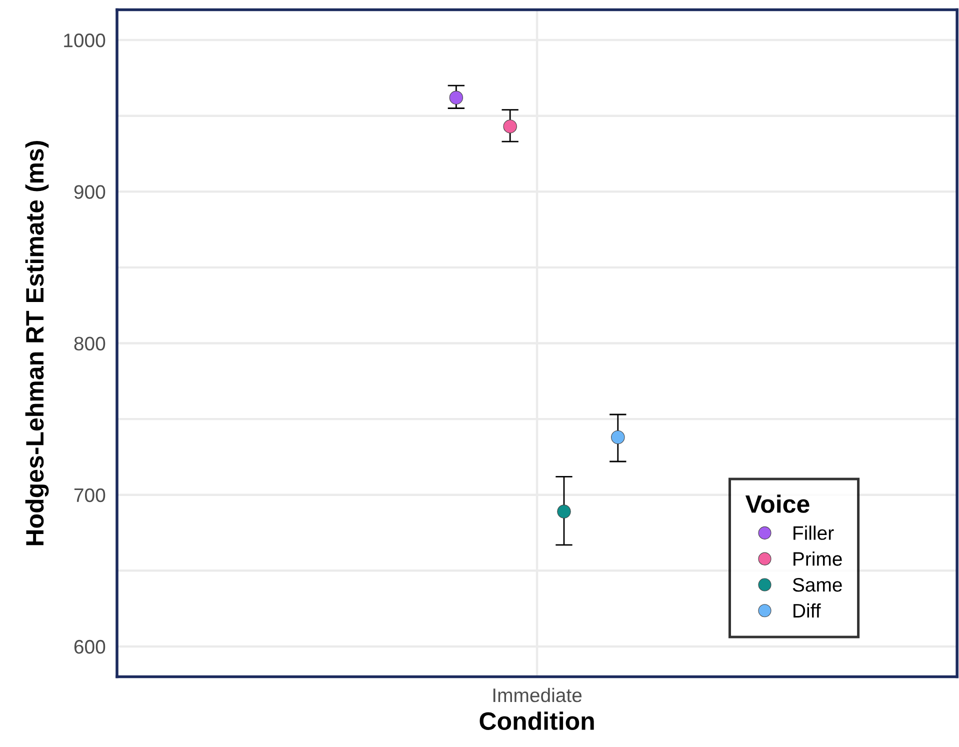 Image resolution: width=959 pixels, height=747 pixels. What do you see at coordinates (807, 610) in the screenshot?
I see `legend-label: Diff` at bounding box center [807, 610].